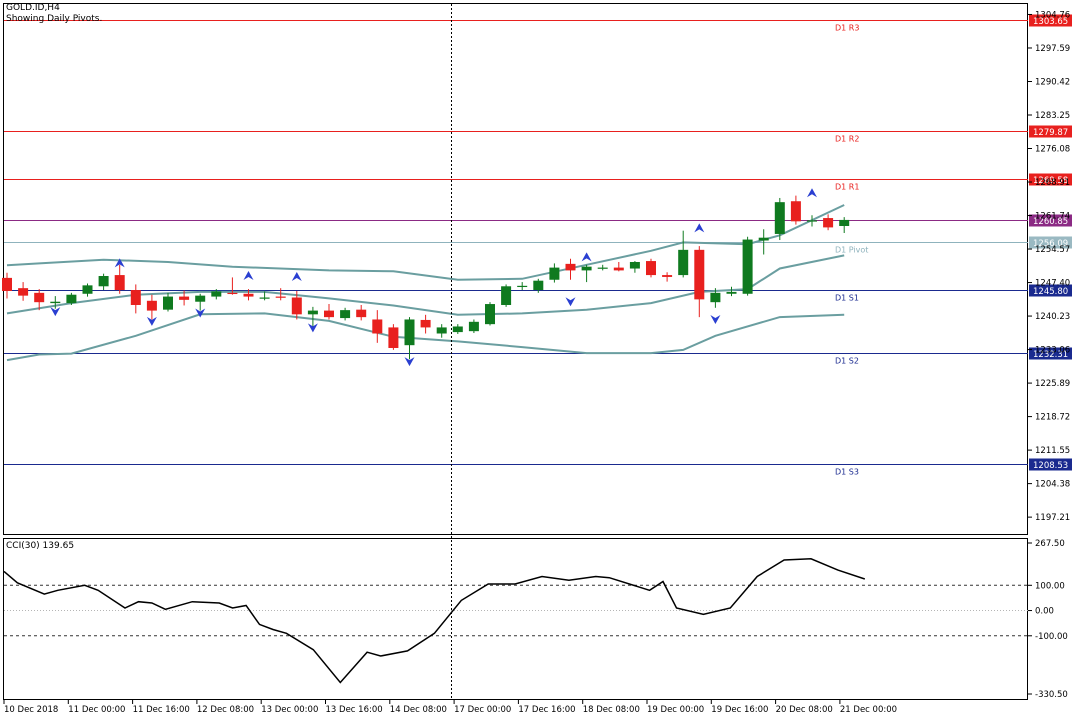 The image size is (1080, 723). What do you see at coordinates (425, 337) in the screenshot?
I see `band-lower` at bounding box center [425, 337].